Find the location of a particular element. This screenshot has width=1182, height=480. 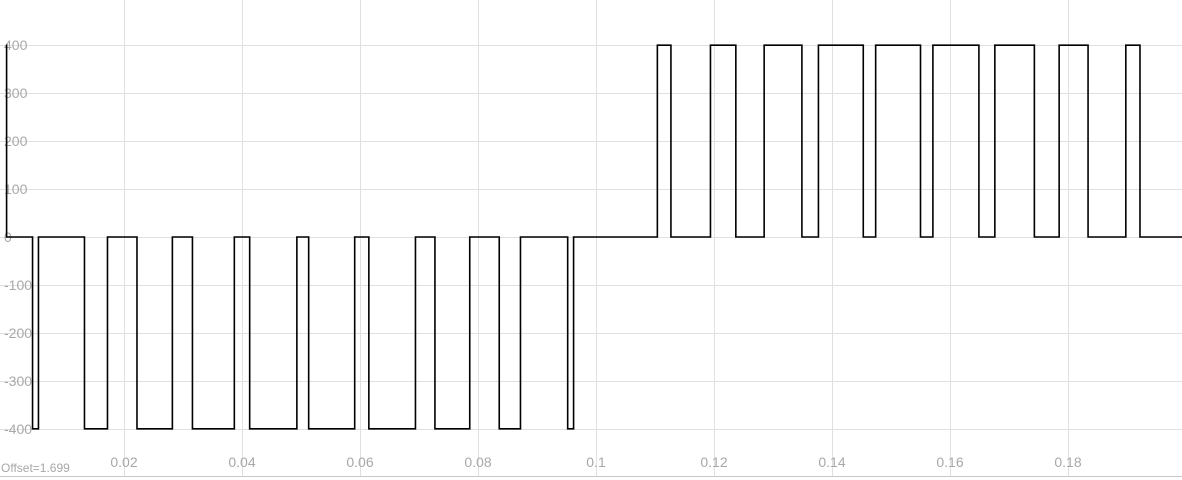

y-tick-label: -400 is located at coordinates (18, 429).